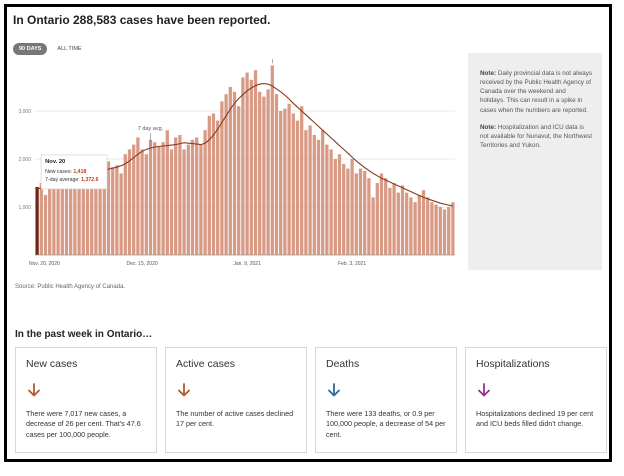 The image size is (624, 476). Describe the element at coordinates (69, 49) in the screenshot. I see `toggle-all-time: ALL TIME` at that location.